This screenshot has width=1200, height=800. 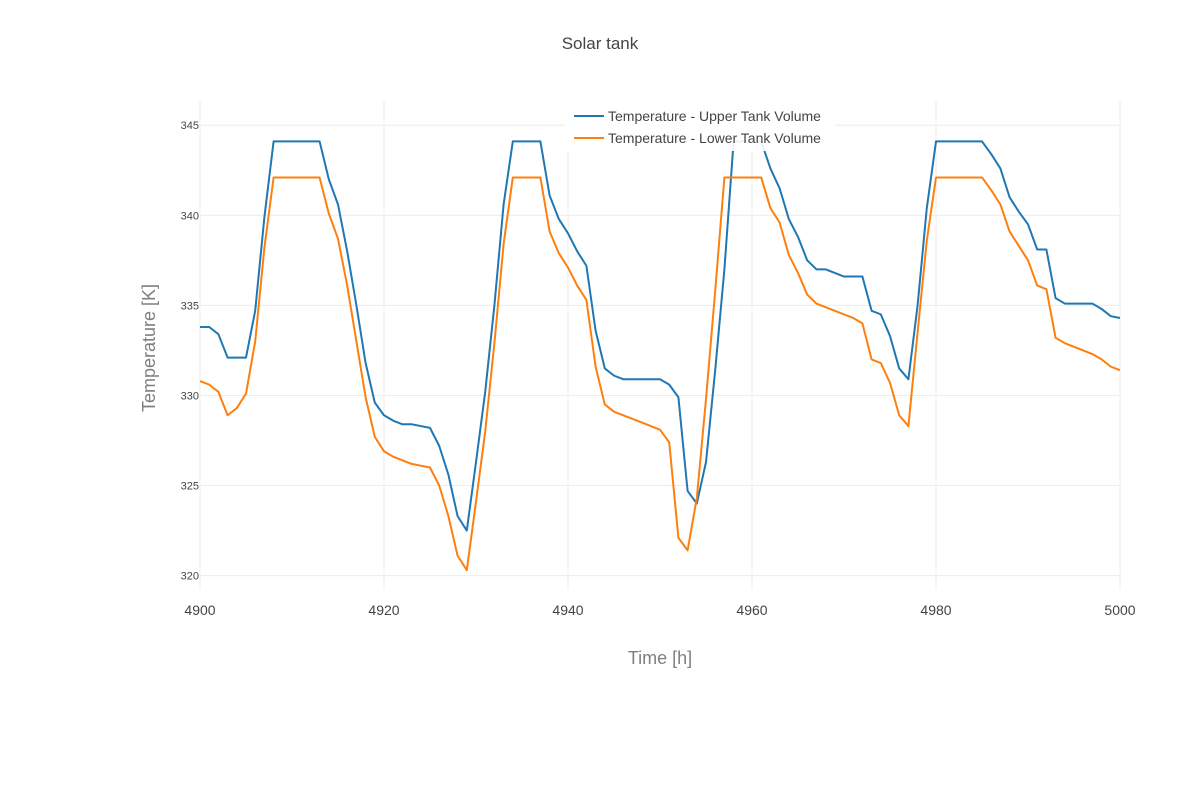 What do you see at coordinates (190, 396) in the screenshot?
I see `y-tick-label: 330` at bounding box center [190, 396].